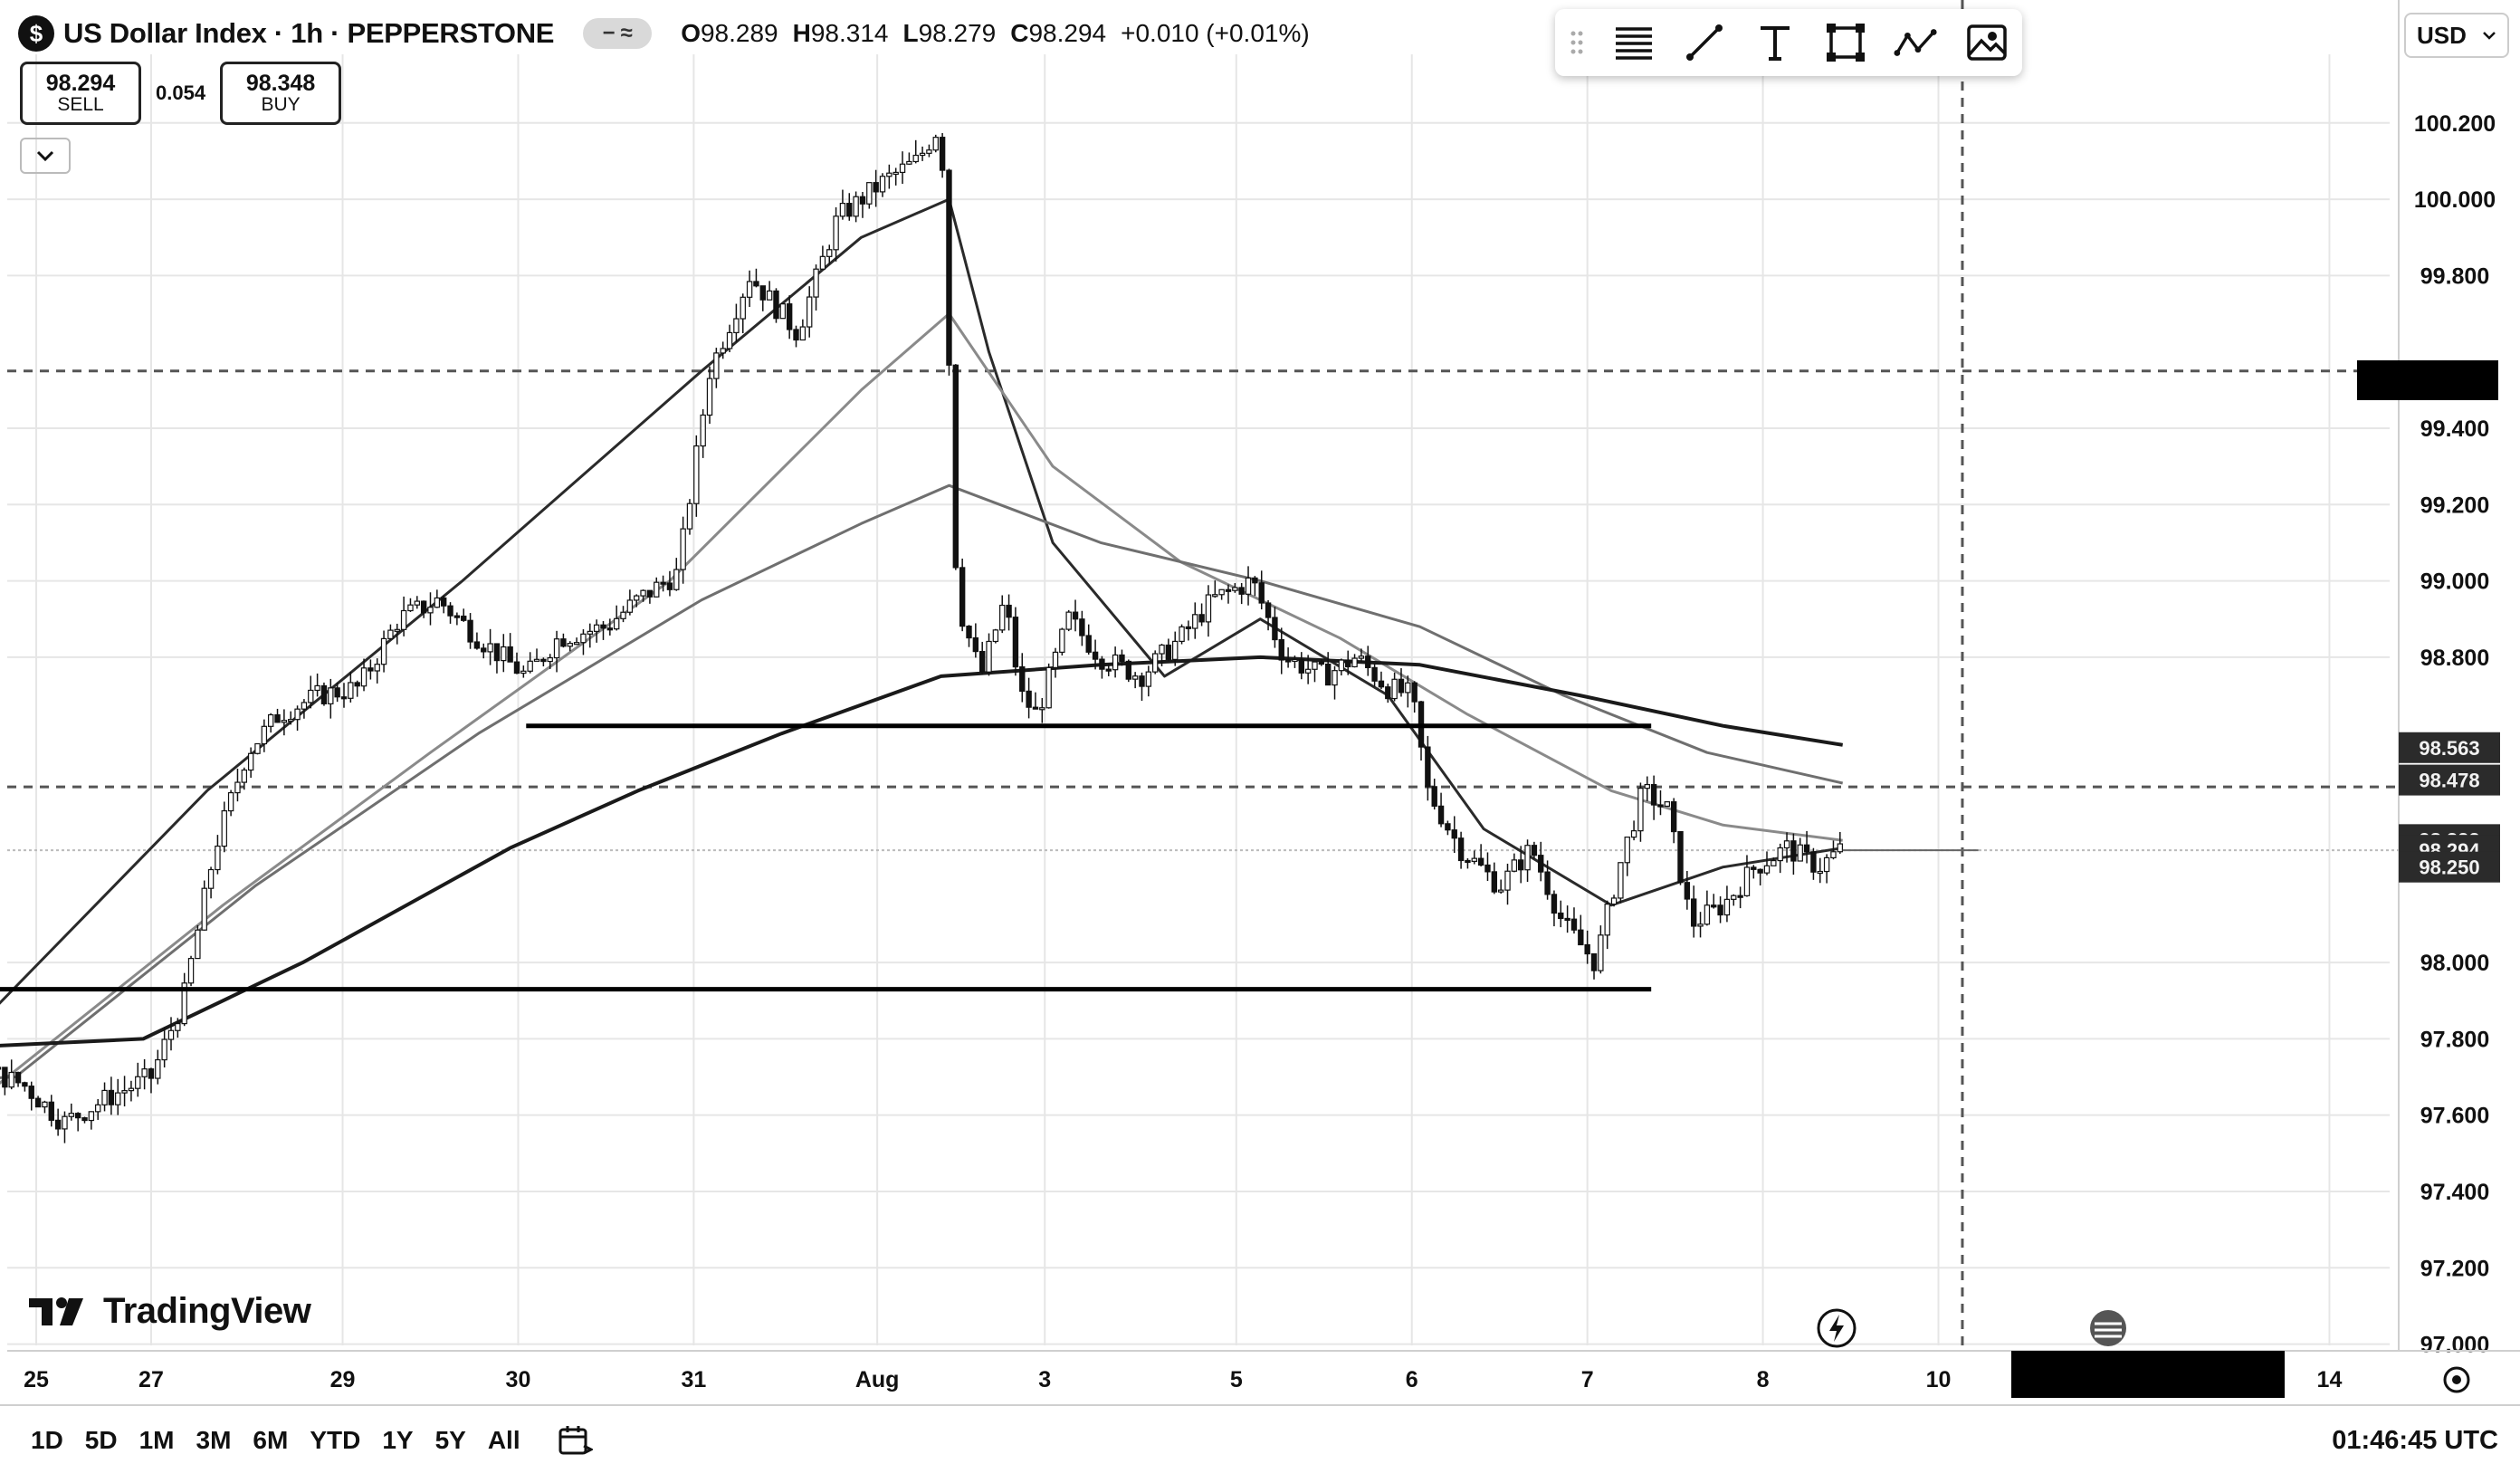 The image size is (2520, 1483). I want to click on timeframe-all: All, so click(503, 1440).